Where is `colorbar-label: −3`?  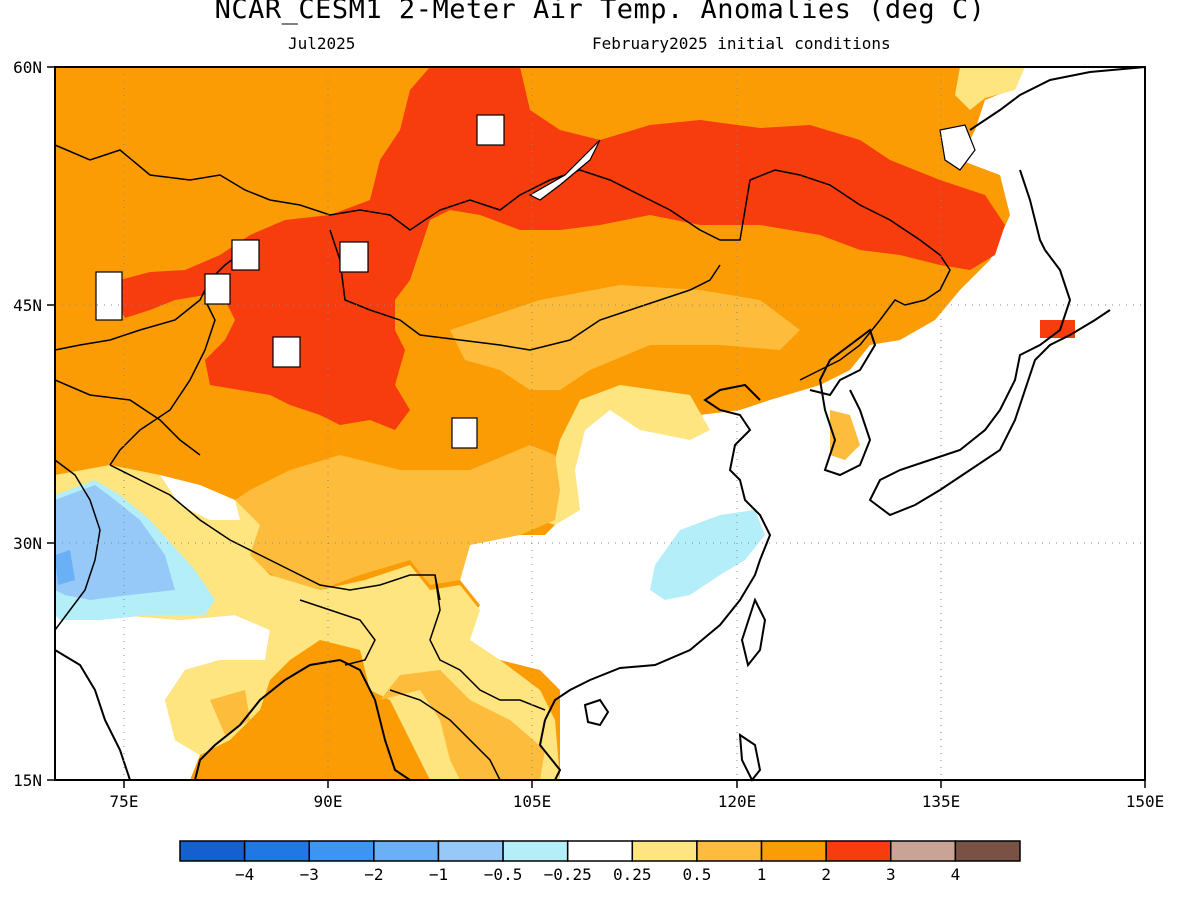 colorbar-label: −3 is located at coordinates (309, 874).